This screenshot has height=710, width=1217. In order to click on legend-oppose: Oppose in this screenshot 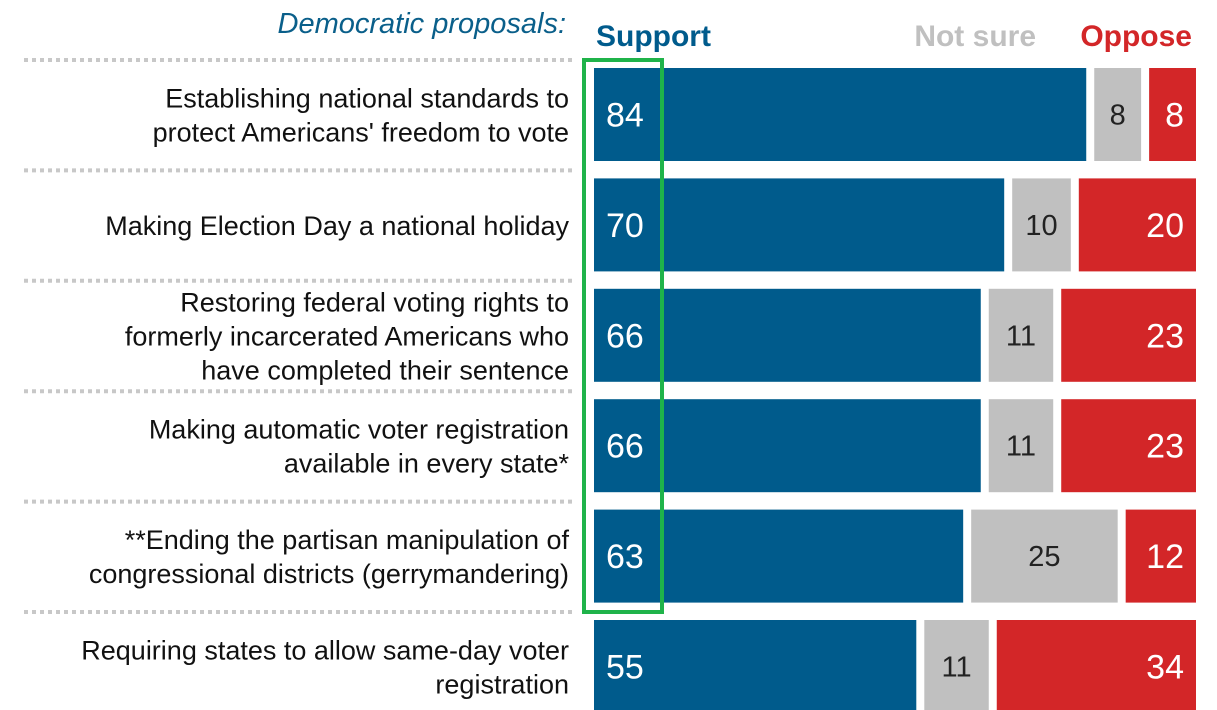, I will do `click(1136, 36)`.